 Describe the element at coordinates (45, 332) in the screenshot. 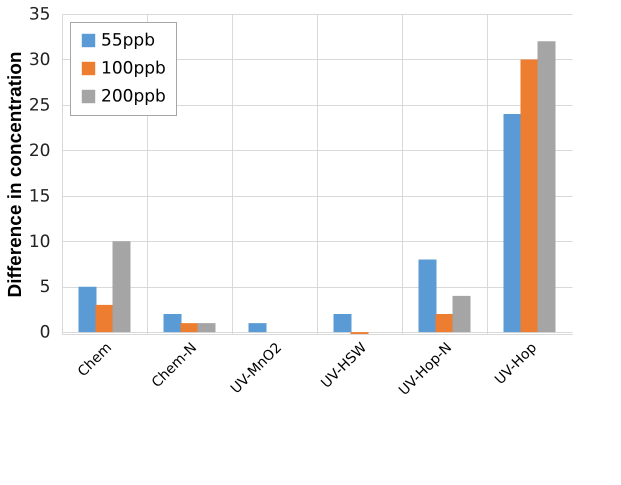

I see `y-tick-label: 0` at that location.